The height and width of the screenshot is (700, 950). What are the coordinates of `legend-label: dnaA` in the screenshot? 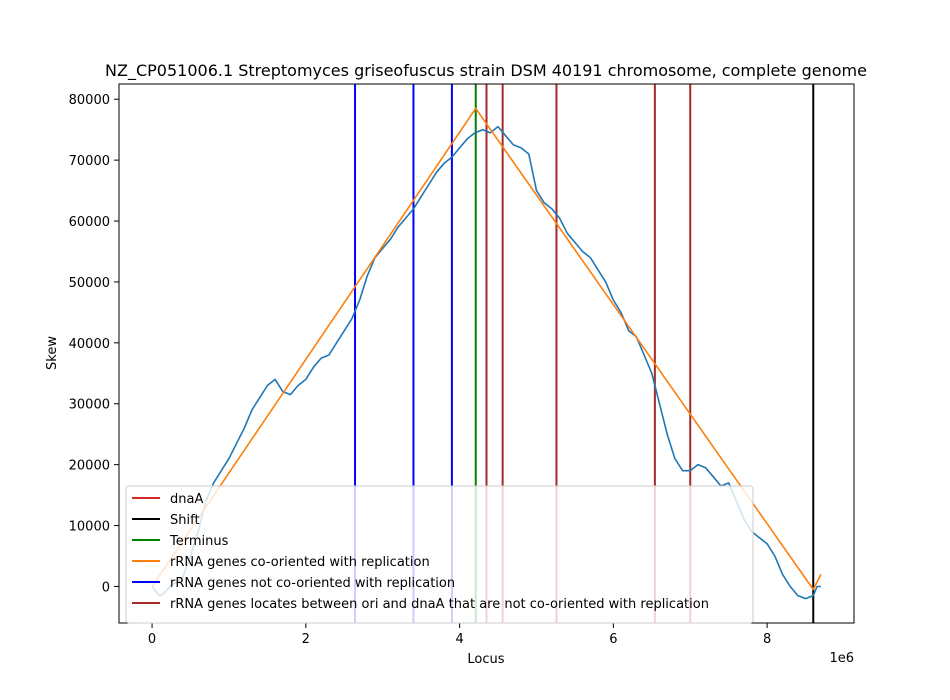 It's located at (186, 499).